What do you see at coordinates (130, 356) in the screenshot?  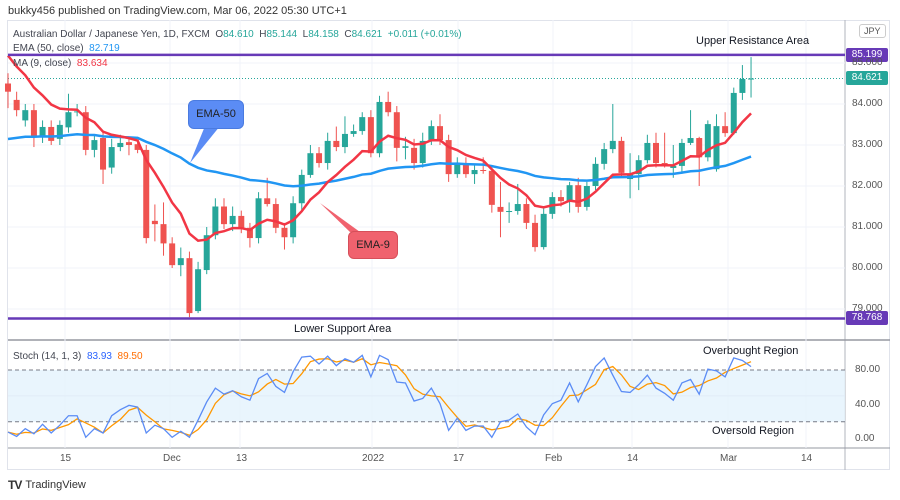 I see `stoch-d-value: 89.50` at bounding box center [130, 356].